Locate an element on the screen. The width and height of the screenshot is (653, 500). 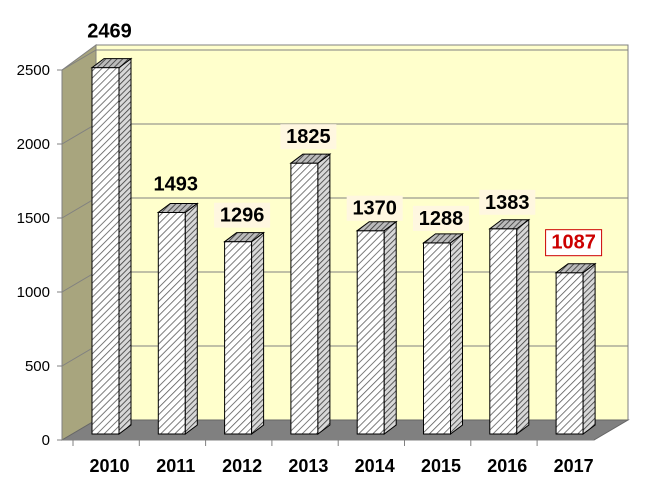
x-tick-label: 2012 is located at coordinates (242, 466).